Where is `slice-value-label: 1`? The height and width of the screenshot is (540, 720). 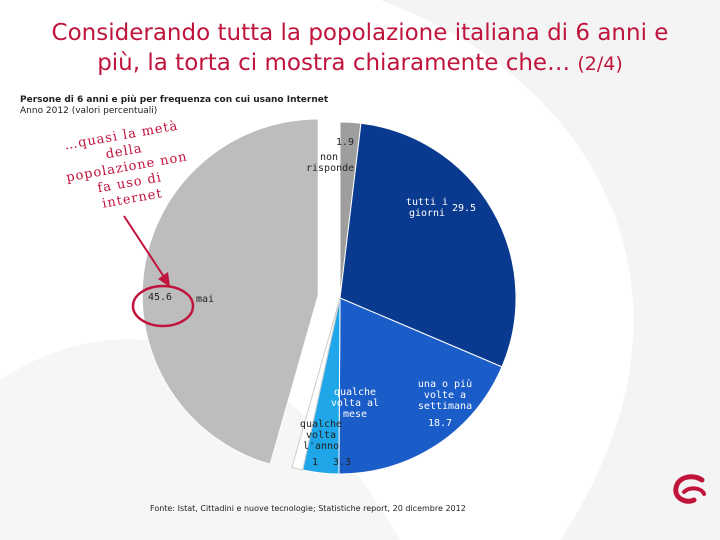
slice-value-label: 1 is located at coordinates (315, 462).